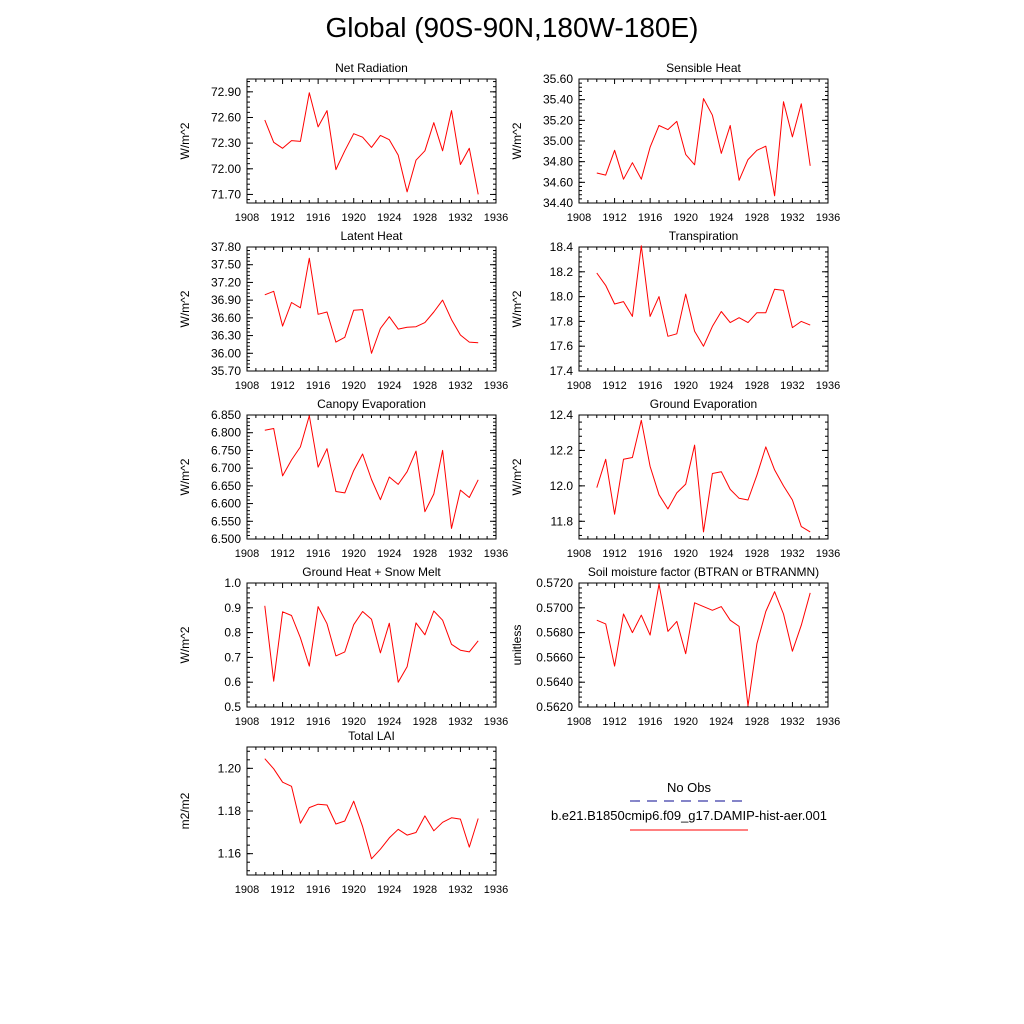 This screenshot has height=1024, width=1024. I want to click on y-tick-label: 0.5620, so click(554, 707).